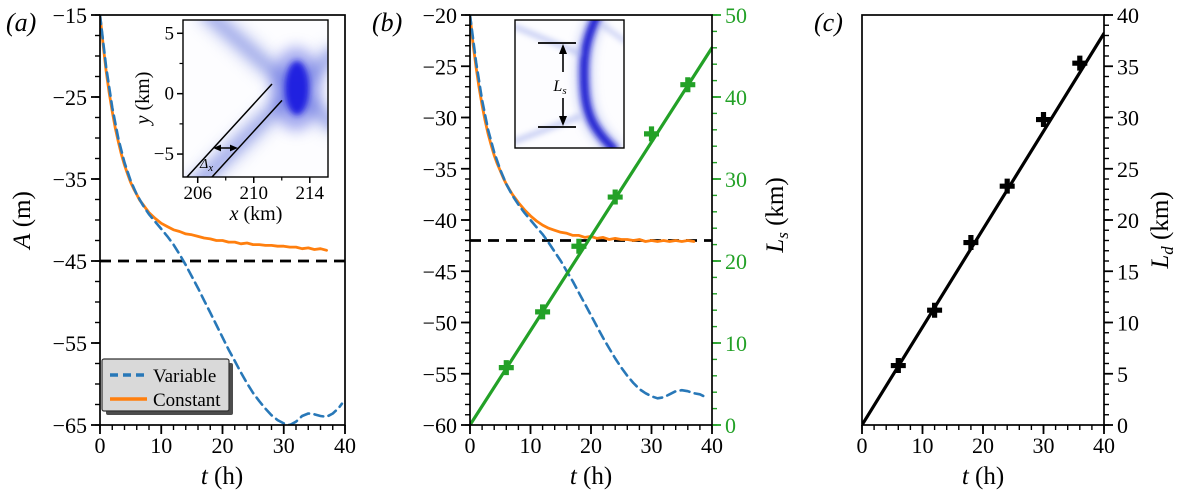 The height and width of the screenshot is (494, 1185). Describe the element at coordinates (1128, 169) in the screenshot. I see `y-tick-label: 25` at that location.